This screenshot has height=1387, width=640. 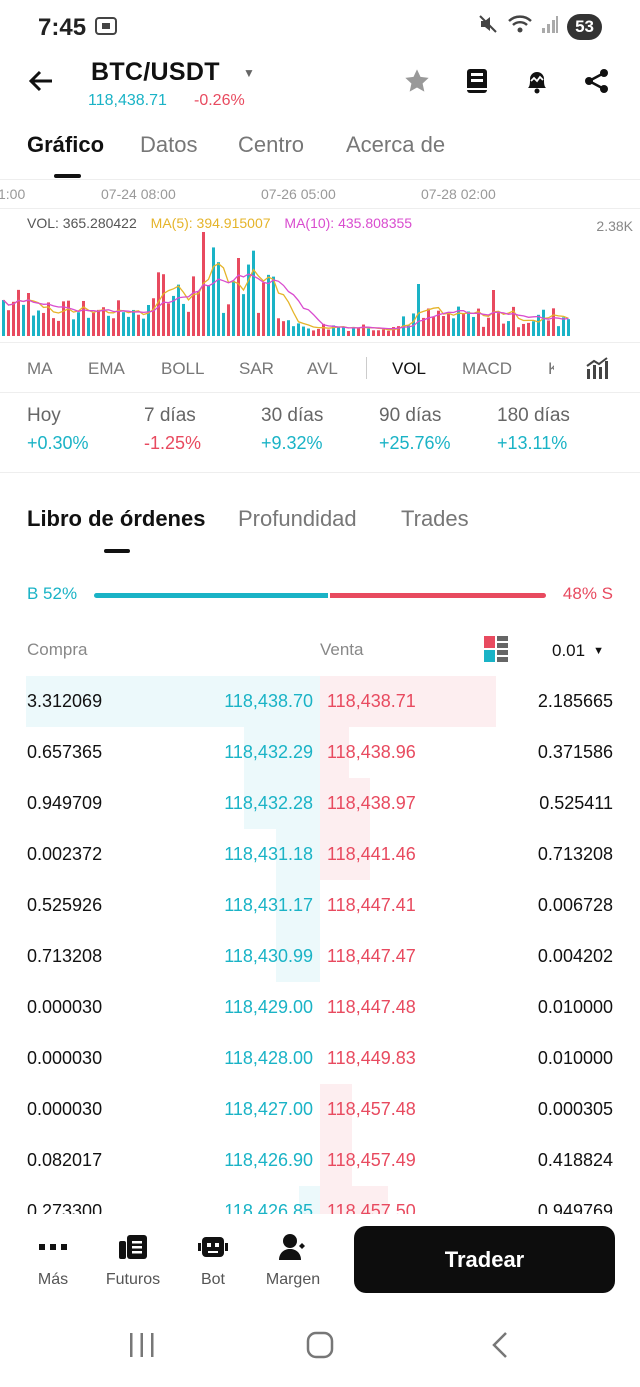 What do you see at coordinates (320, 179) in the screenshot?
I see `divider` at bounding box center [320, 179].